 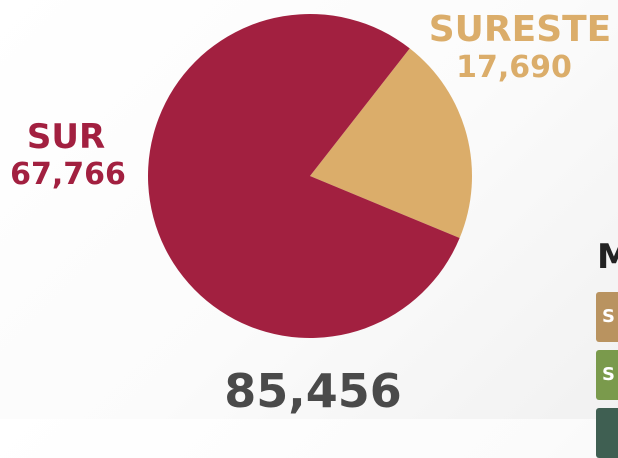 I want to click on slice-label-sureste: SURESTE, so click(x=520, y=29).